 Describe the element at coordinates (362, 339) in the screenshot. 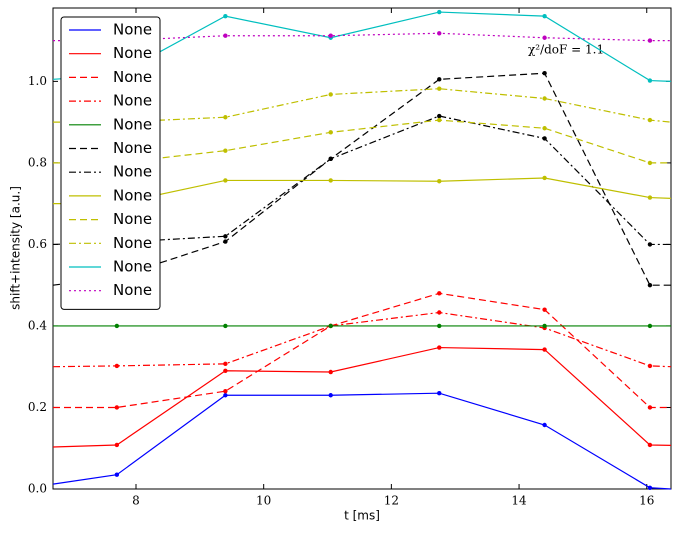

I see `series-line` at that location.